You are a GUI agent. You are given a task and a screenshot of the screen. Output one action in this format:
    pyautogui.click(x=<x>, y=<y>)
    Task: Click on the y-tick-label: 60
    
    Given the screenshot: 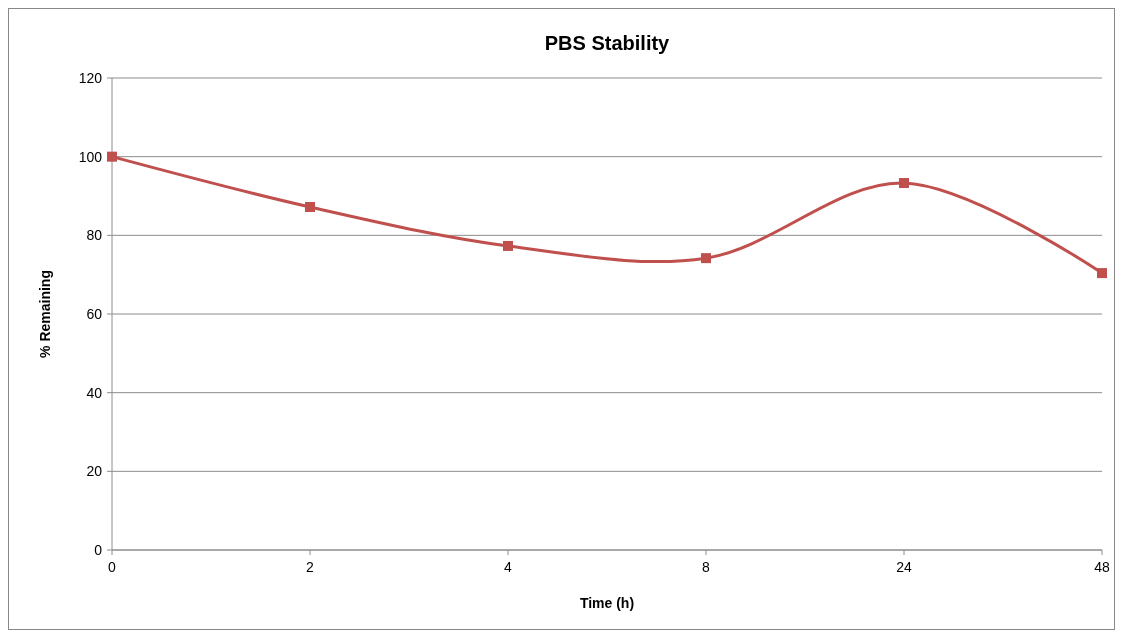 What is the action you would take?
    pyautogui.click(x=94, y=313)
    